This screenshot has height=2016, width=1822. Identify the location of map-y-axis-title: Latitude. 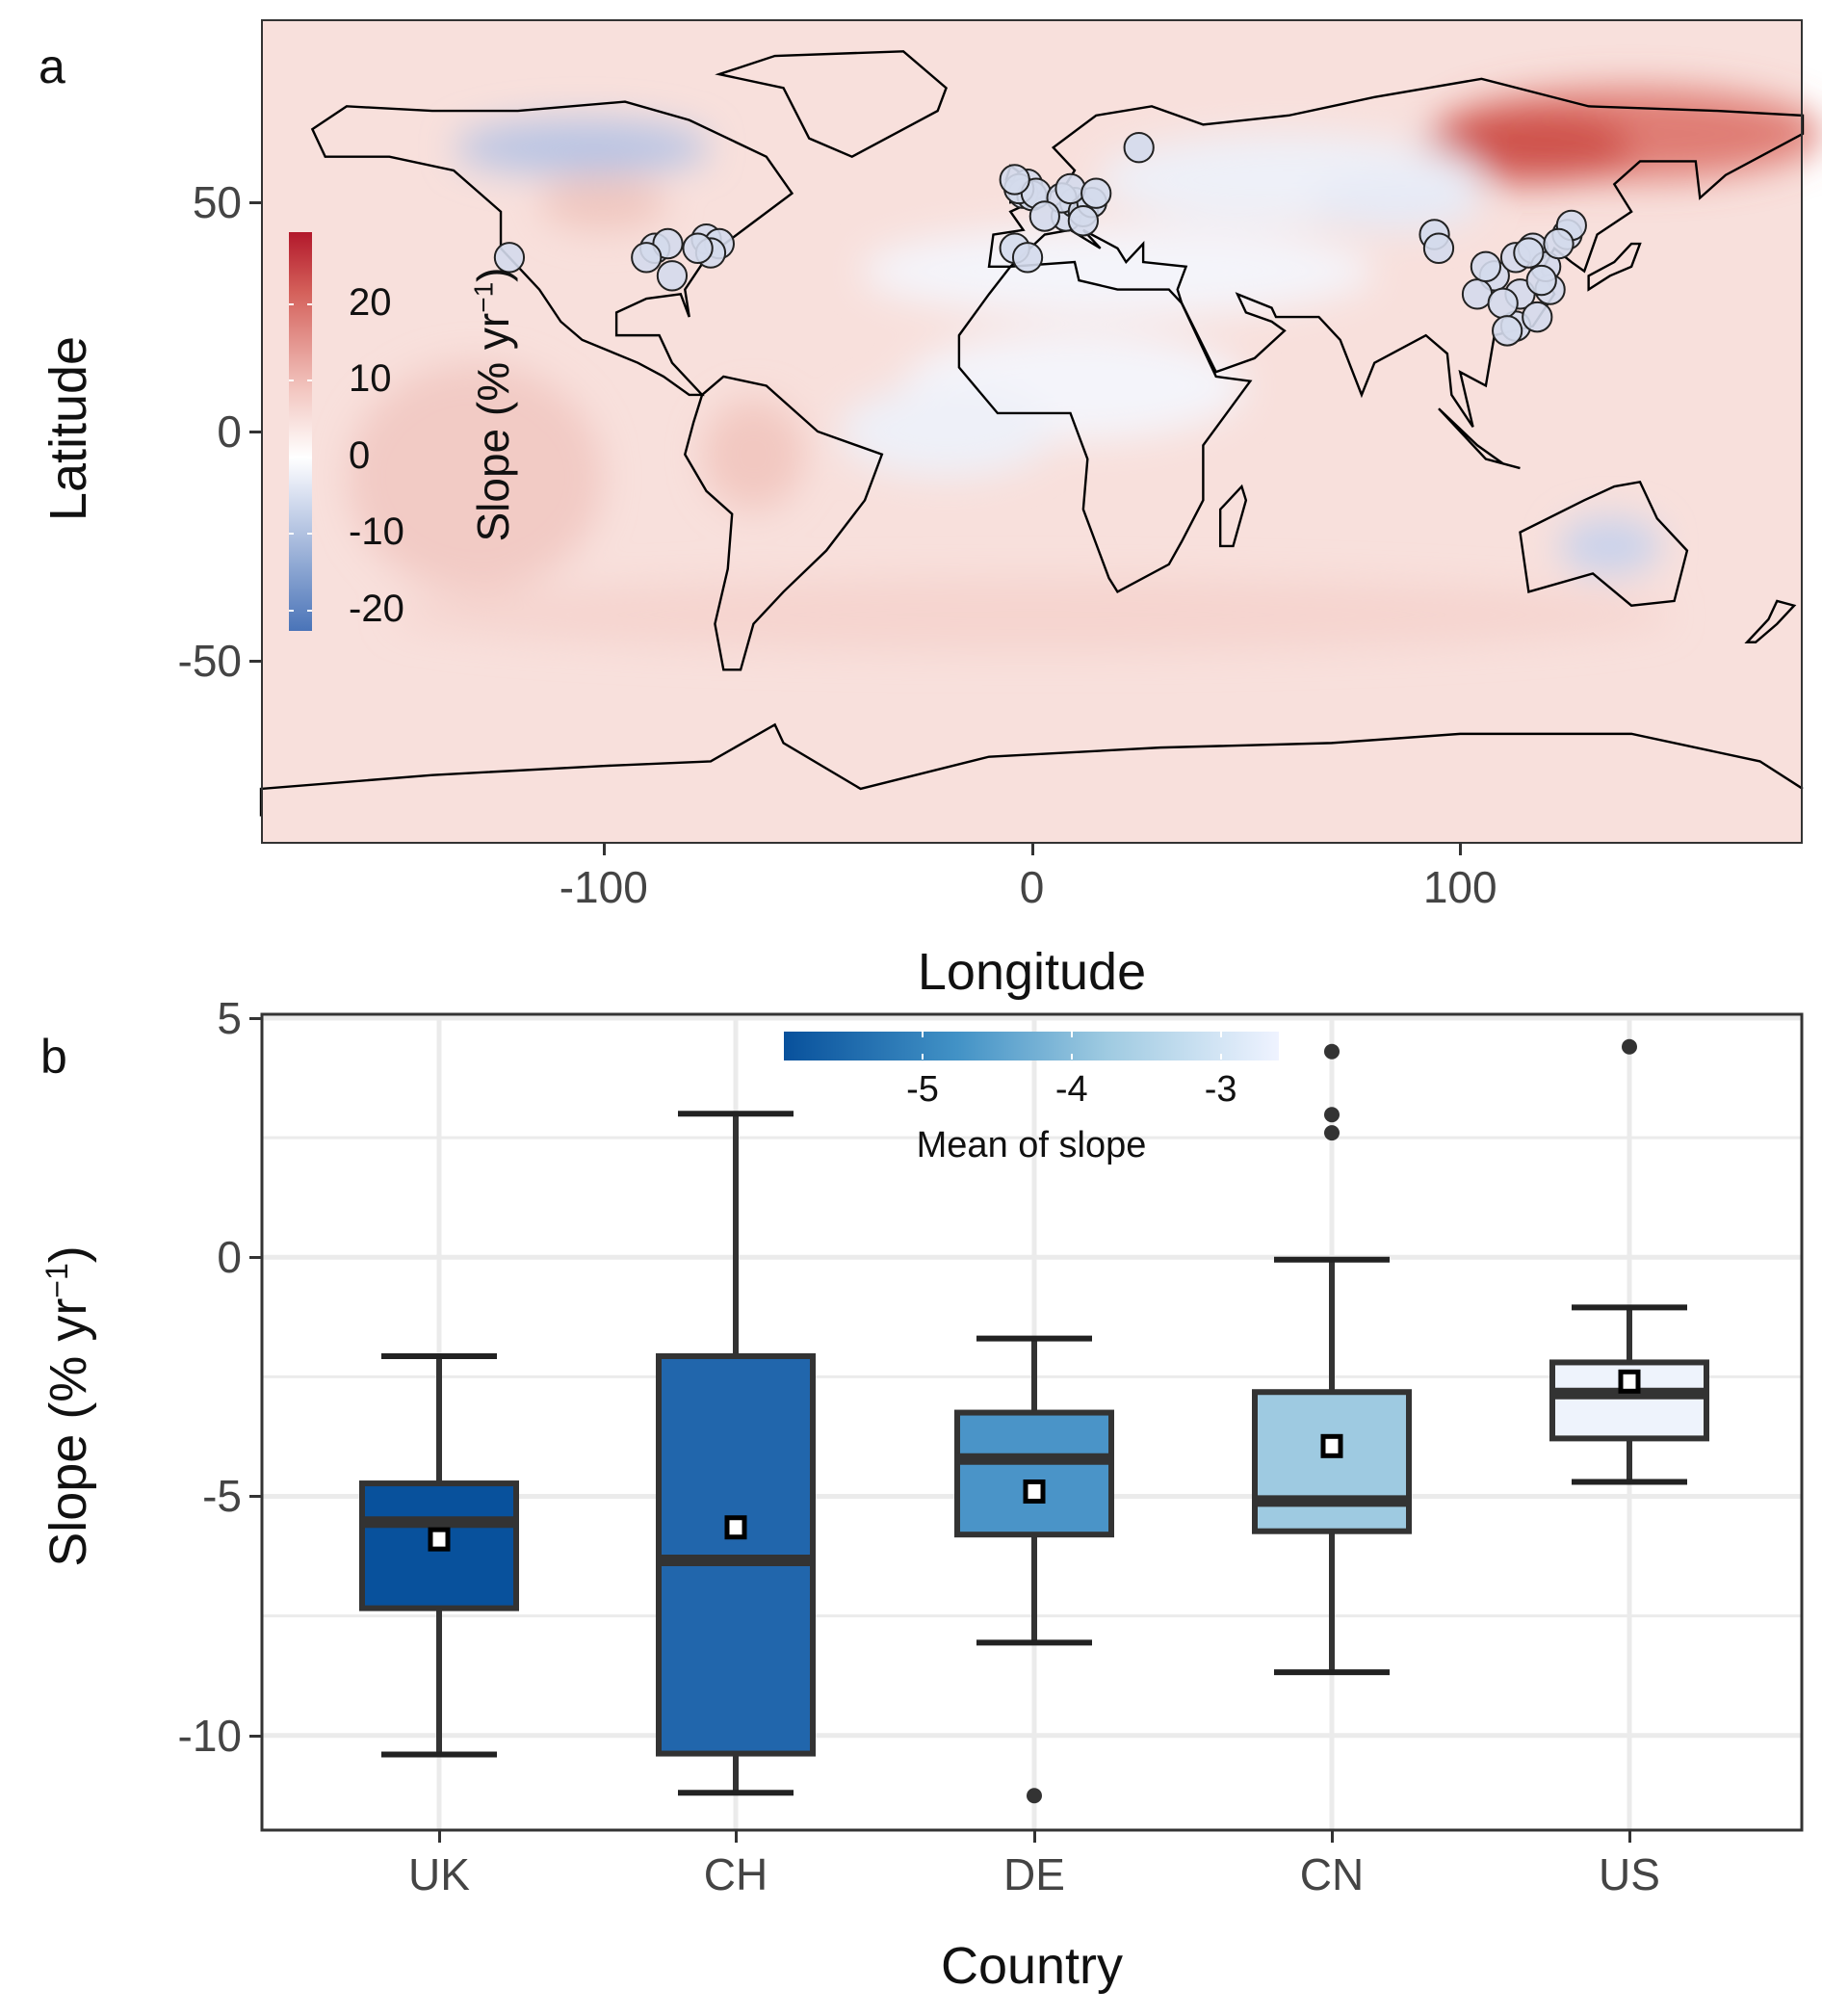
(68, 428).